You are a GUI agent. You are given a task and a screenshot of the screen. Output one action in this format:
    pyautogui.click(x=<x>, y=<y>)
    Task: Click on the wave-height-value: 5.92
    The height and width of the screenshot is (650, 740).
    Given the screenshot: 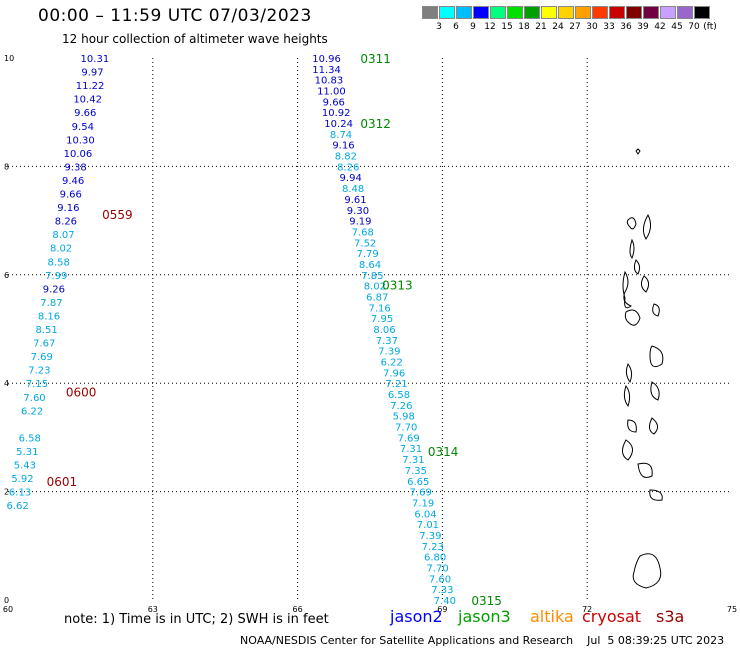 What is the action you would take?
    pyautogui.click(x=22, y=479)
    